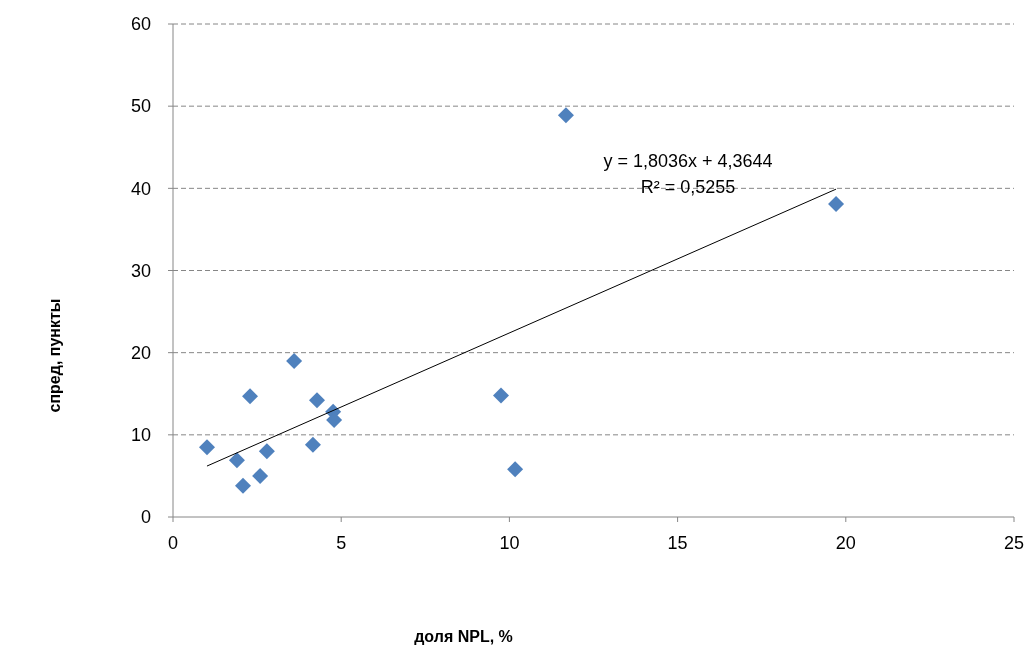 The width and height of the screenshot is (1030, 647). I want to click on y-tick-label: 30, so click(140, 270).